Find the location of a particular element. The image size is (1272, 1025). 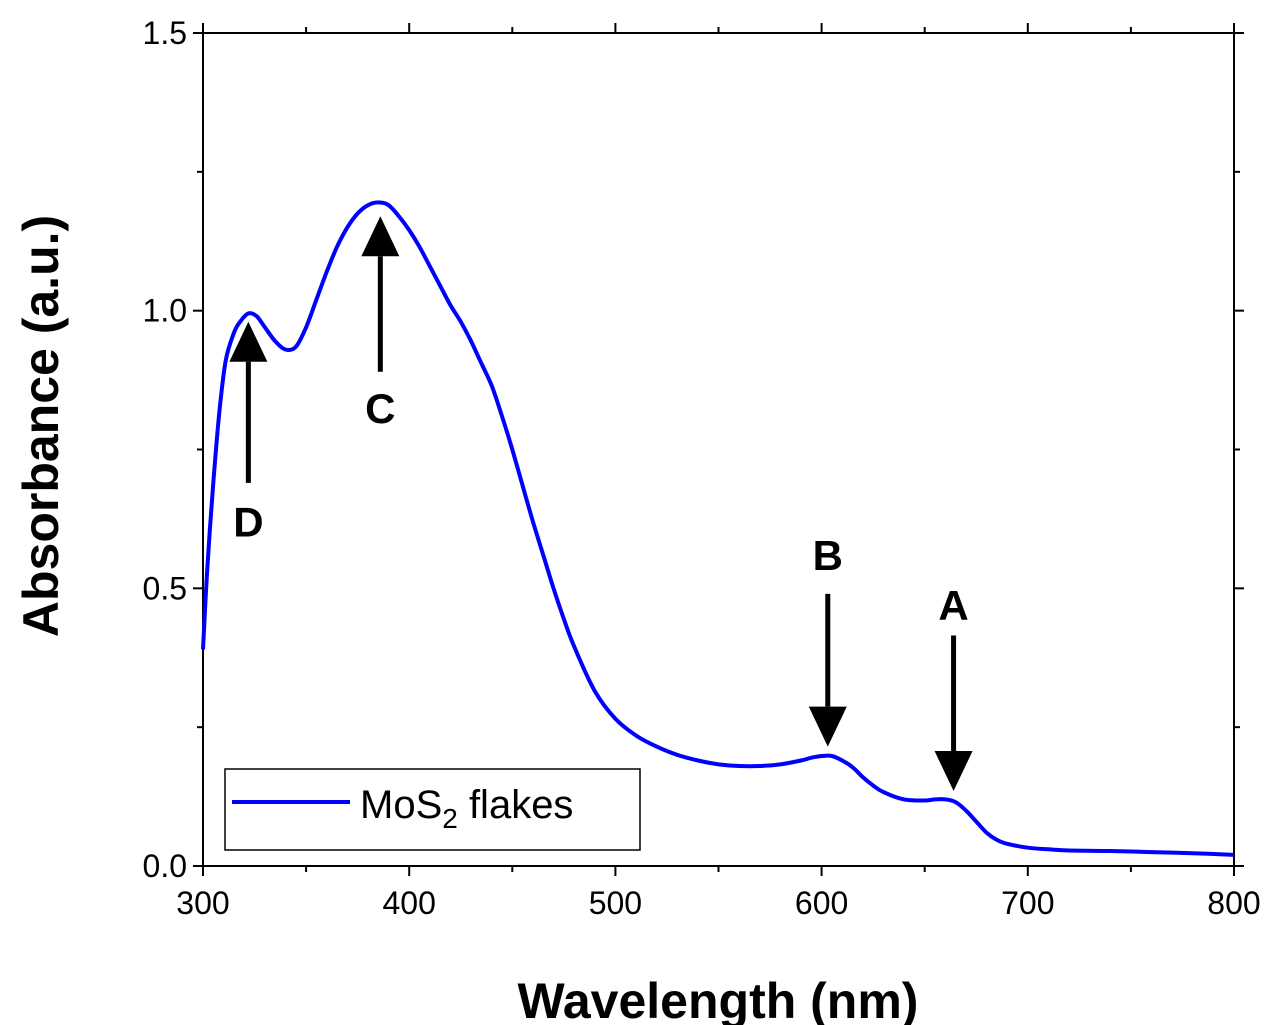

legend-box is located at coordinates (432, 809).